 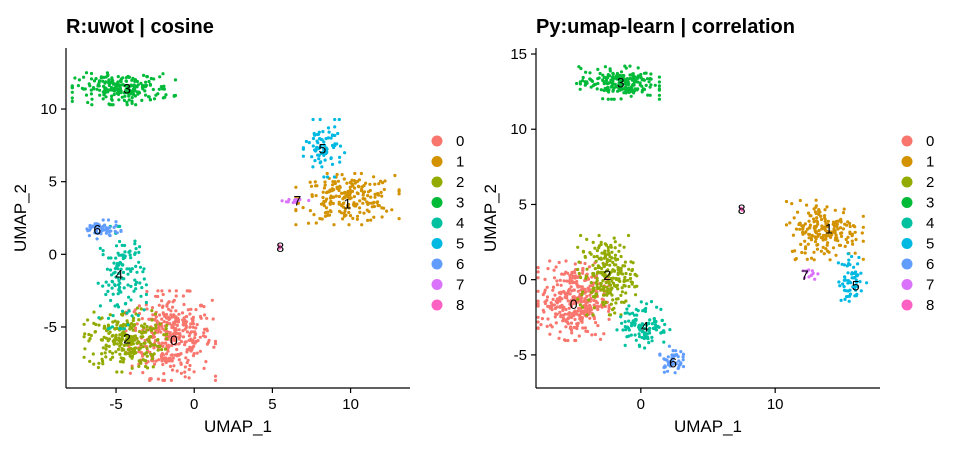 I want to click on cluster-label-6: 6, so click(x=673, y=362).